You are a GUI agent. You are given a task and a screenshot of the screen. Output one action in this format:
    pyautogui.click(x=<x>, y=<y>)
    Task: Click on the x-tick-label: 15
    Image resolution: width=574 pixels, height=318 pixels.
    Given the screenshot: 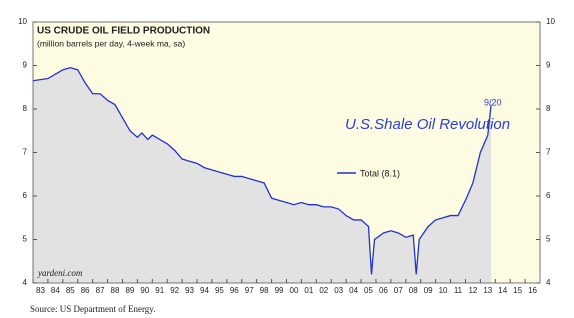 What is the action you would take?
    pyautogui.click(x=517, y=290)
    